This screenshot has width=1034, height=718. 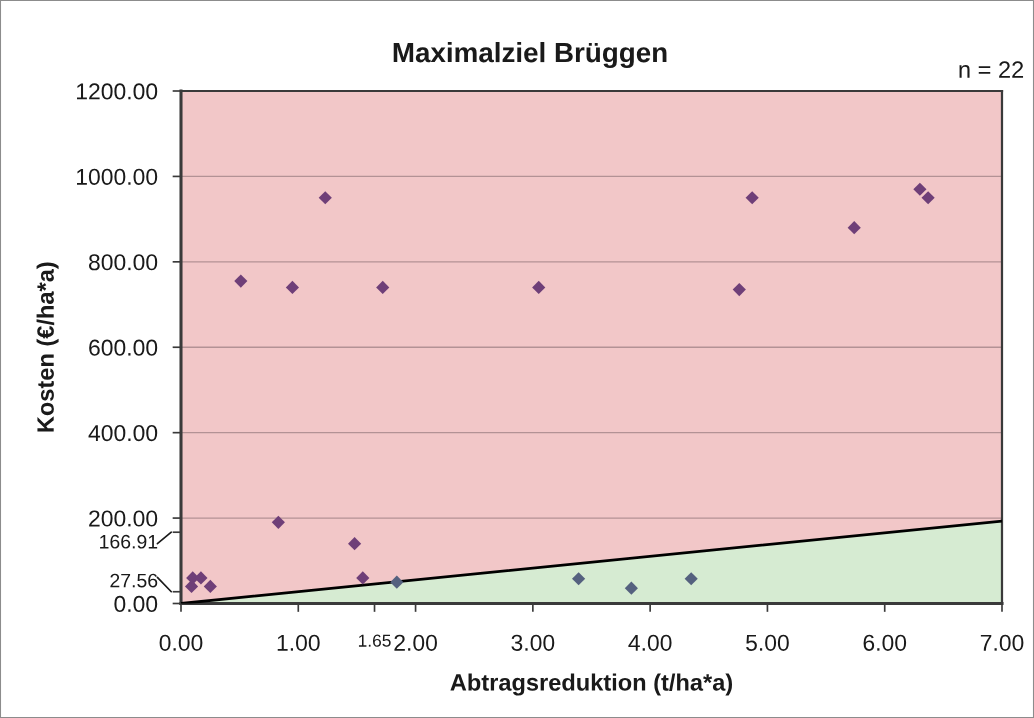 I want to click on y-tick-label: 600.00, so click(x=123, y=347).